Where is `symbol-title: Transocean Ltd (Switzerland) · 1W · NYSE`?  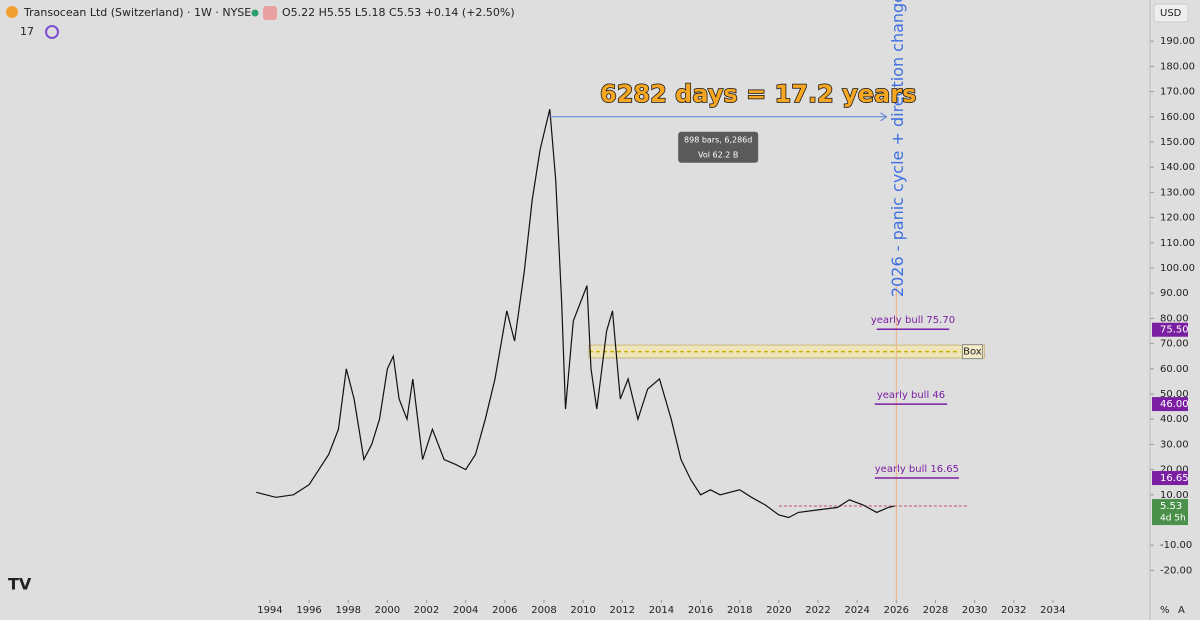 symbol-title: Transocean Ltd (Switzerland) · 1W · NYSE is located at coordinates (137, 12).